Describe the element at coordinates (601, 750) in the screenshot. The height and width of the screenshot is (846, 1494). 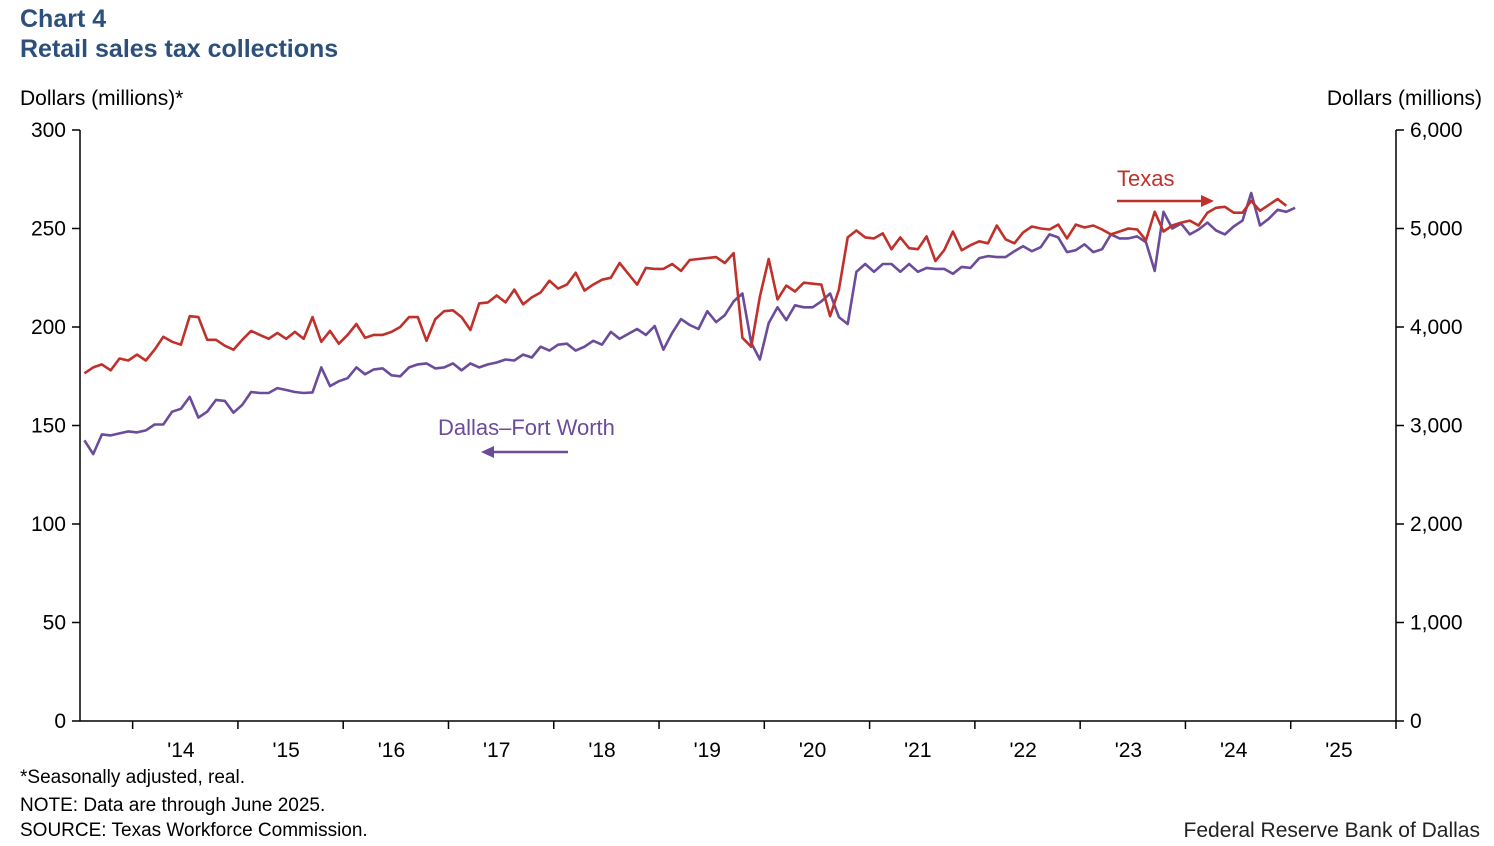
I see `x-tick-label: '18` at that location.